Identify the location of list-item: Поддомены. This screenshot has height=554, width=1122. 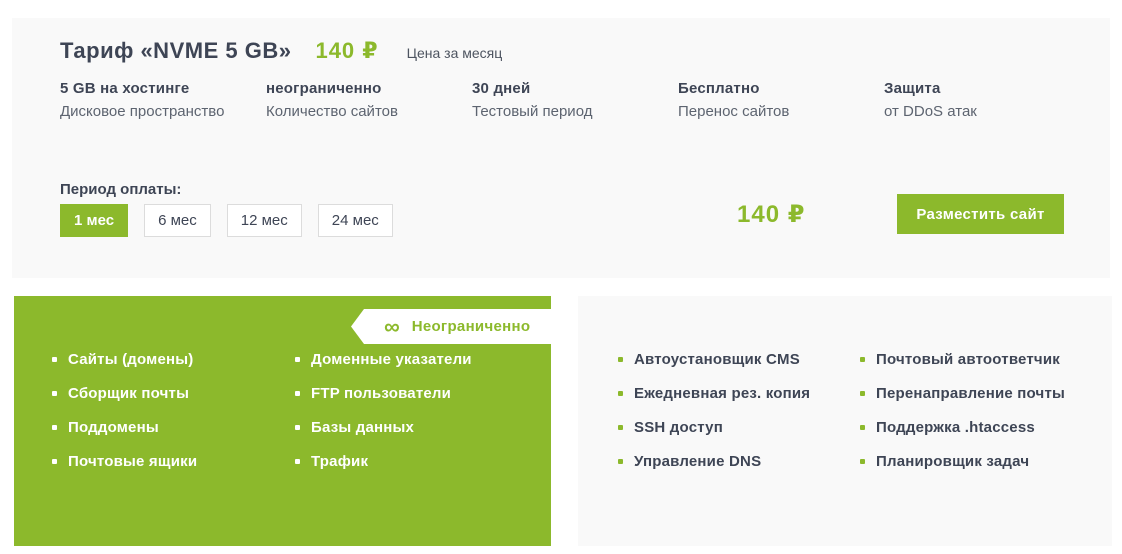
(173, 427).